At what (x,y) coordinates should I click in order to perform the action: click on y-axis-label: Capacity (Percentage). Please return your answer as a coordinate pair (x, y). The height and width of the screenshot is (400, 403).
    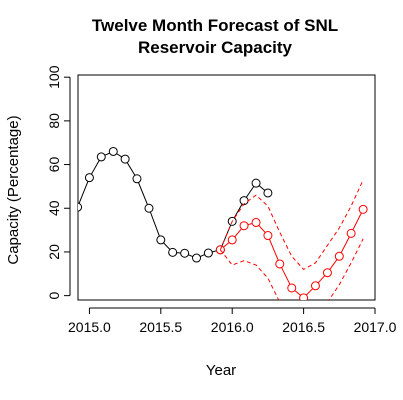
    Looking at the image, I should click on (13, 189).